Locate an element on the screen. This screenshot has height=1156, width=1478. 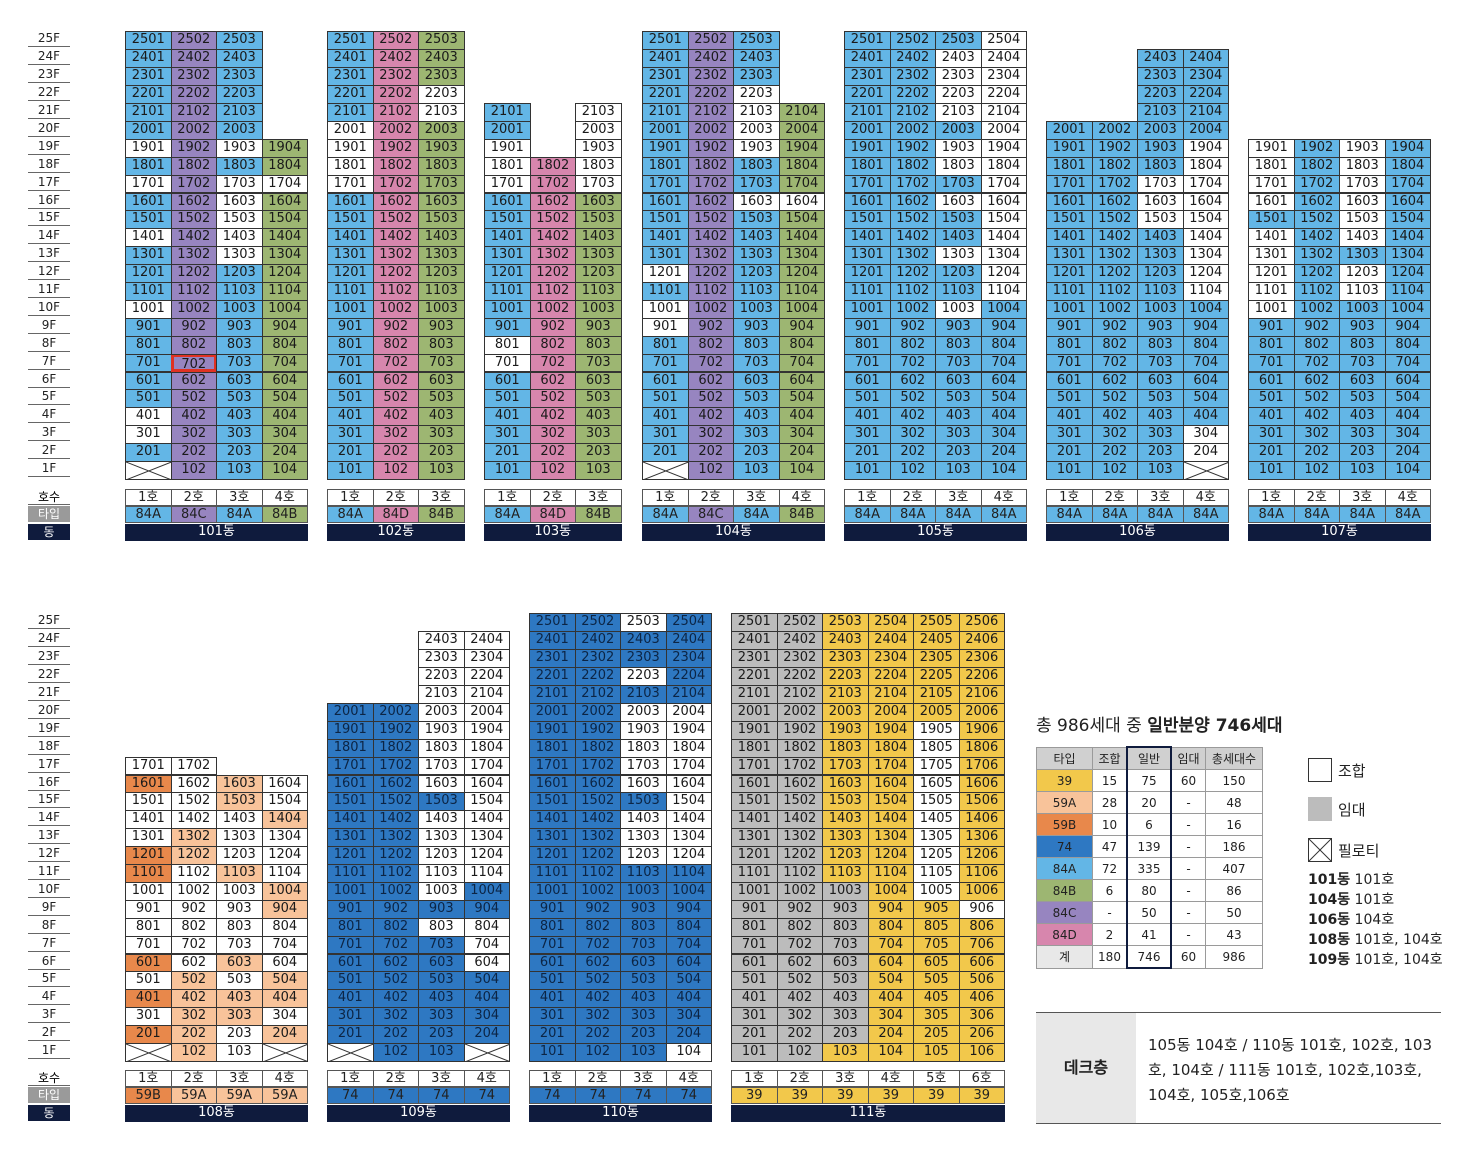
unit-cell: 904 is located at coordinates (1205, 327).